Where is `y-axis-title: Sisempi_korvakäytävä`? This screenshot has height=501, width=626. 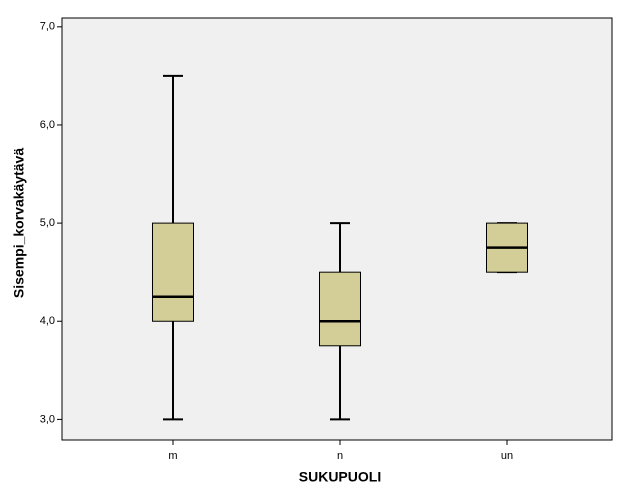 y-axis-title: Sisempi_korvakäytävä is located at coordinates (19, 223).